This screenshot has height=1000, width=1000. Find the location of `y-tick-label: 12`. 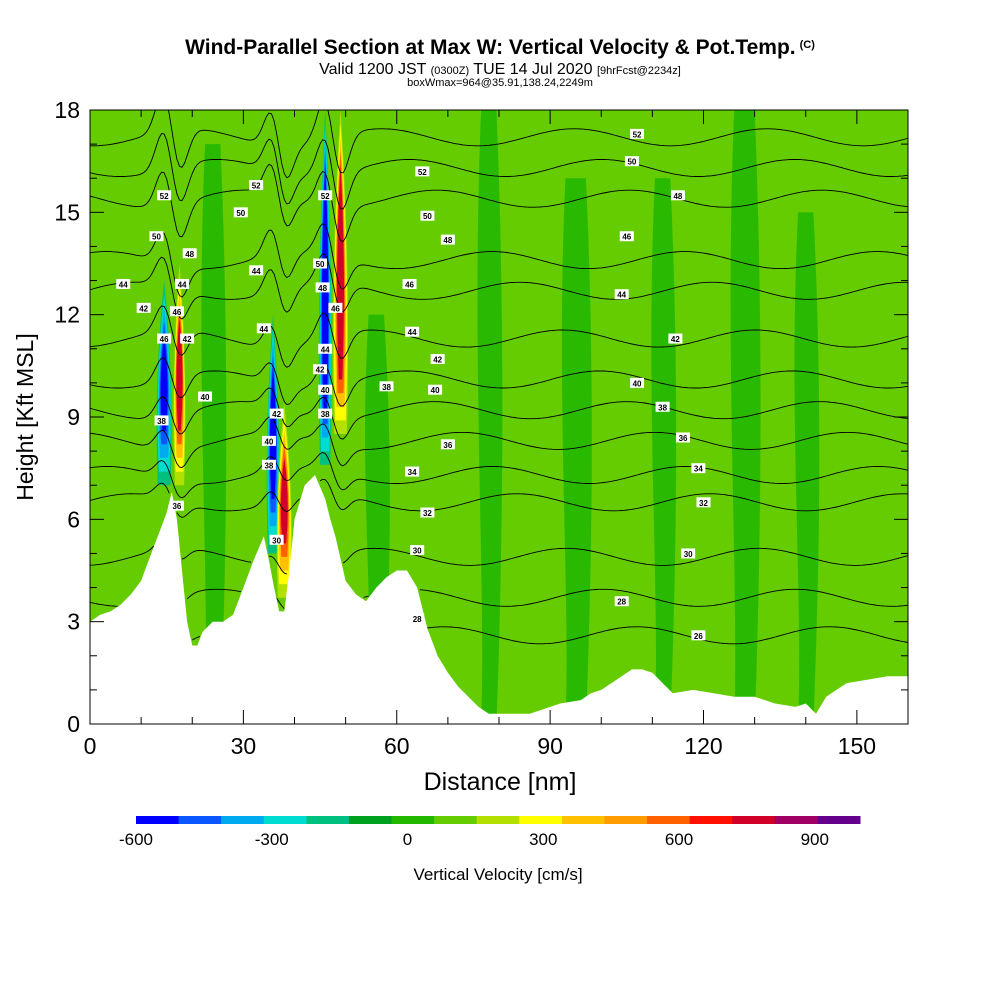

y-tick-label: 12 is located at coordinates (67, 315).